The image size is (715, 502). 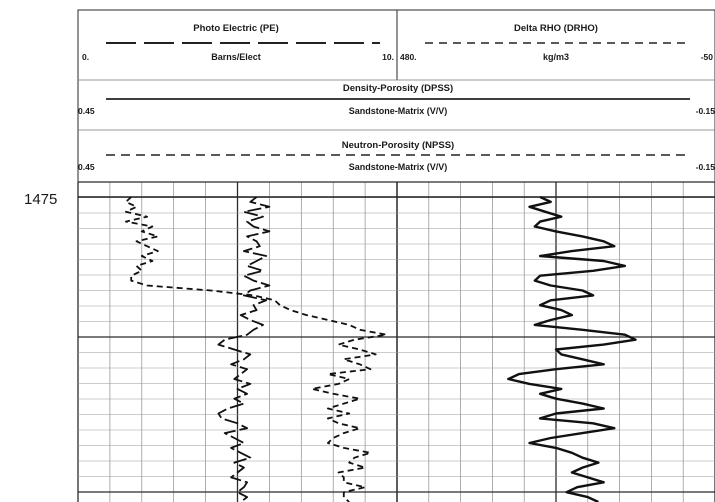 I want to click on drho-unit: kg/m3, so click(x=556, y=57).